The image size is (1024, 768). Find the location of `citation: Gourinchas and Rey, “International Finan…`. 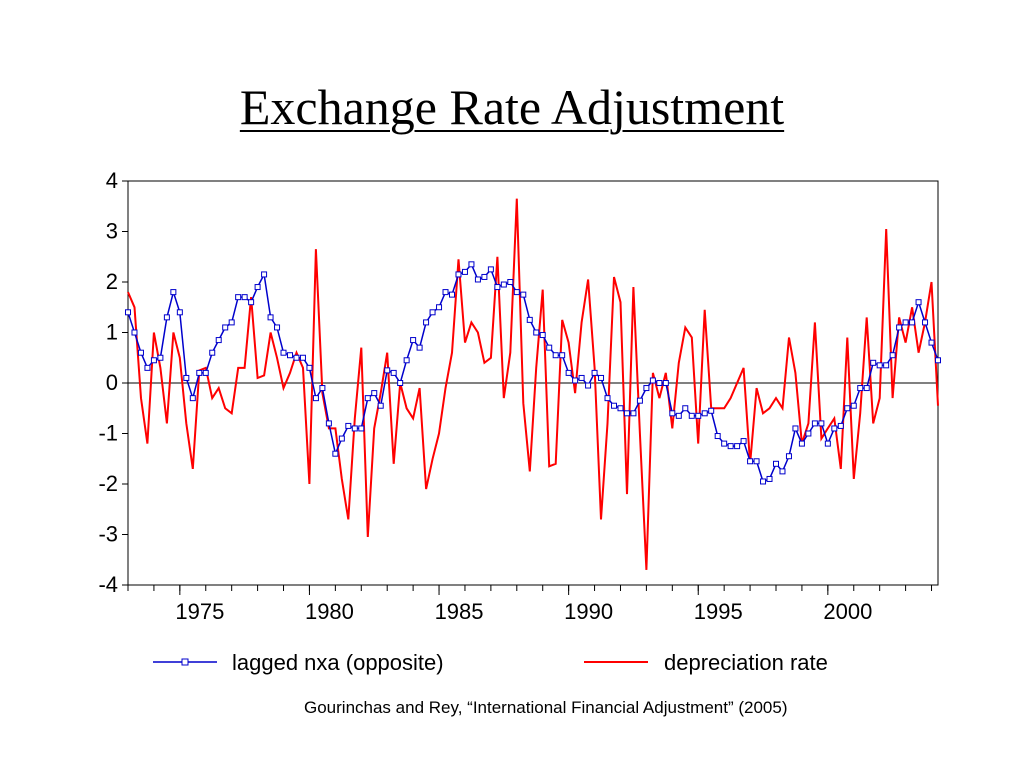

citation: Gourinchas and Rey, “International Finan… is located at coordinates (546, 707).